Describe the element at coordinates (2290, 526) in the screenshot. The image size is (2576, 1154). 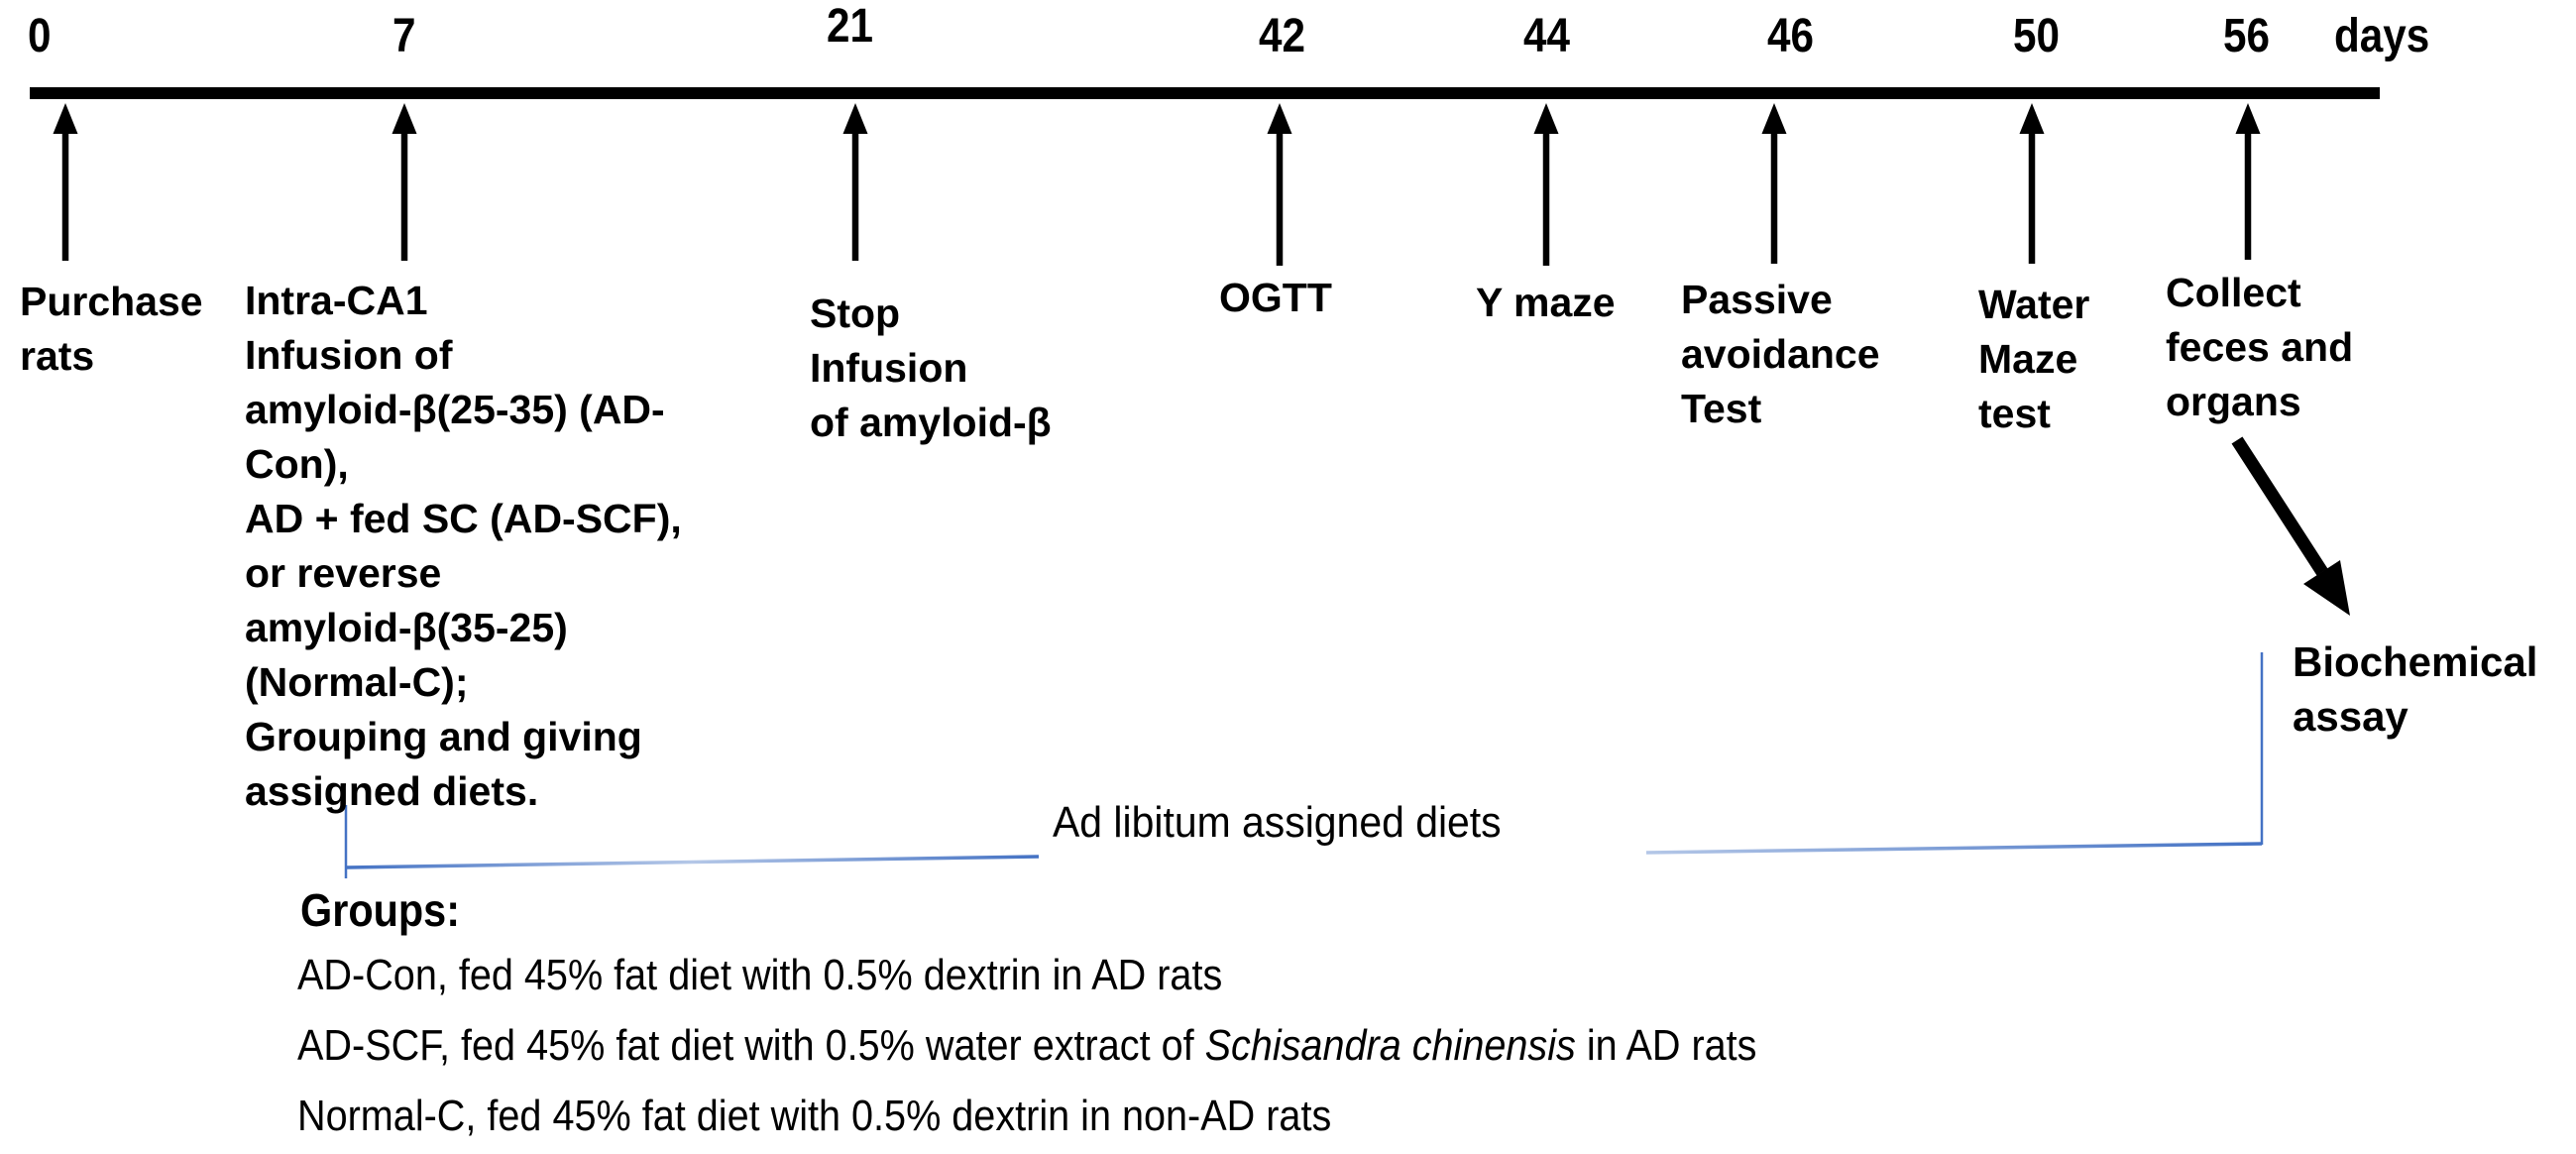
I see `collection-to-assay-arrow` at that location.